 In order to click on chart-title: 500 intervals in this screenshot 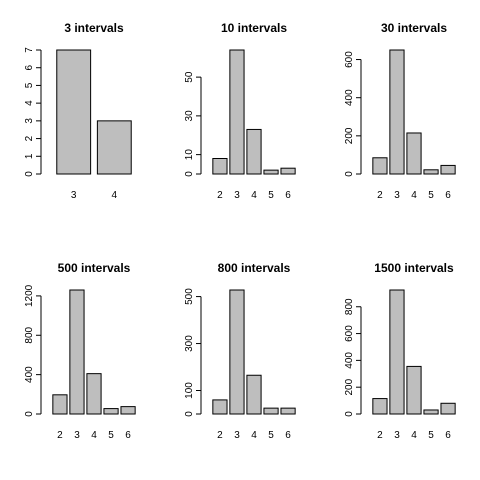, I will do `click(94, 268)`.